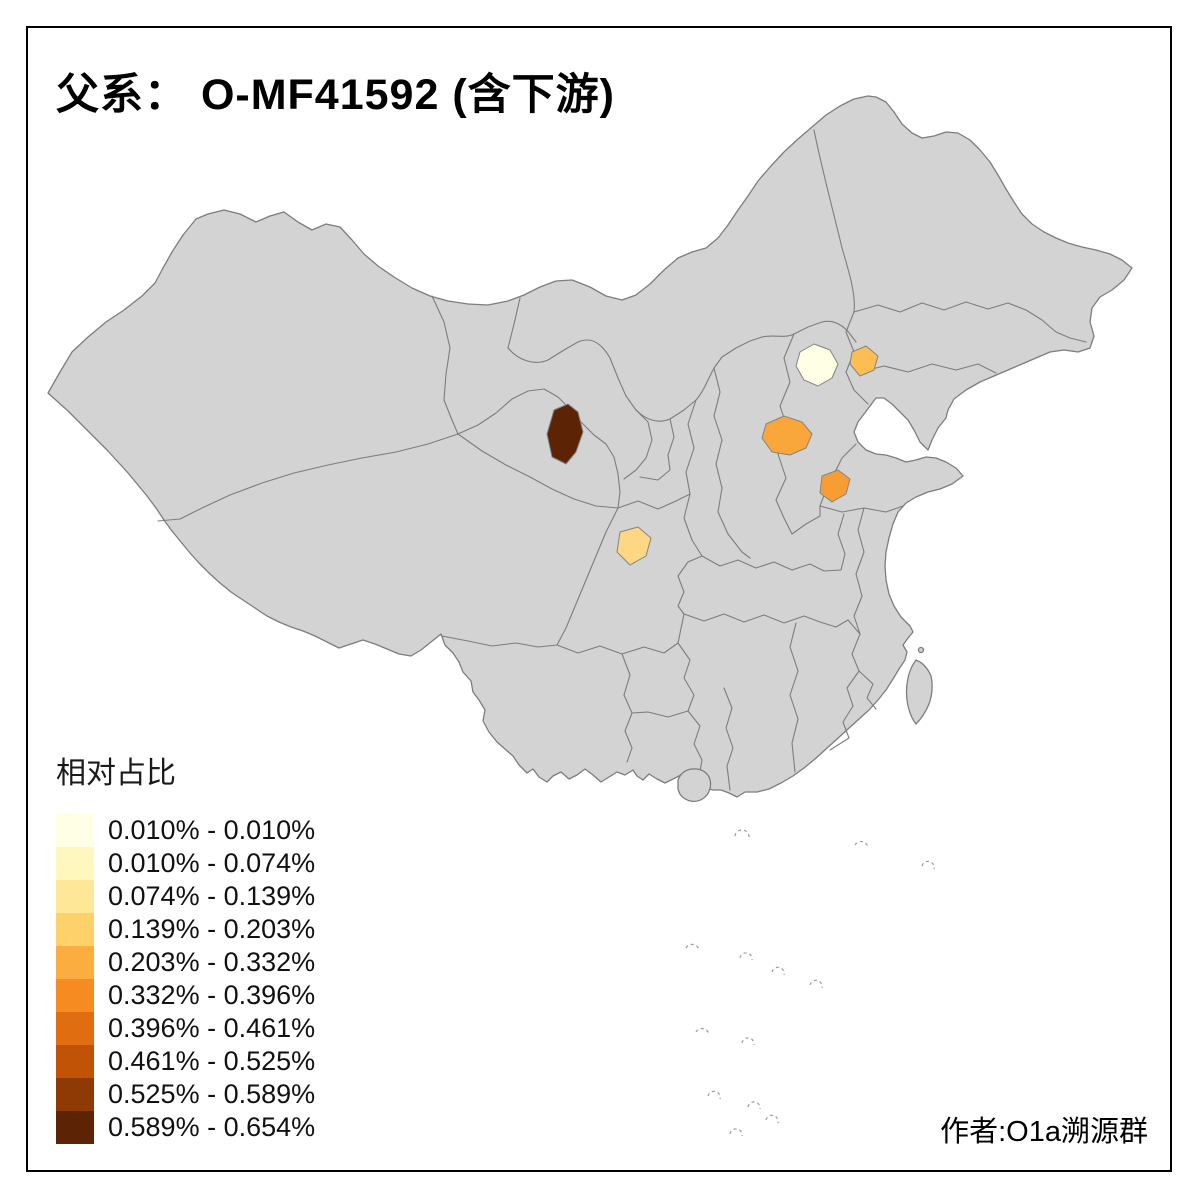 This screenshot has height=1200, width=1200. What do you see at coordinates (835, 486) in the screenshot?
I see `highlight-north-henan-area` at bounding box center [835, 486].